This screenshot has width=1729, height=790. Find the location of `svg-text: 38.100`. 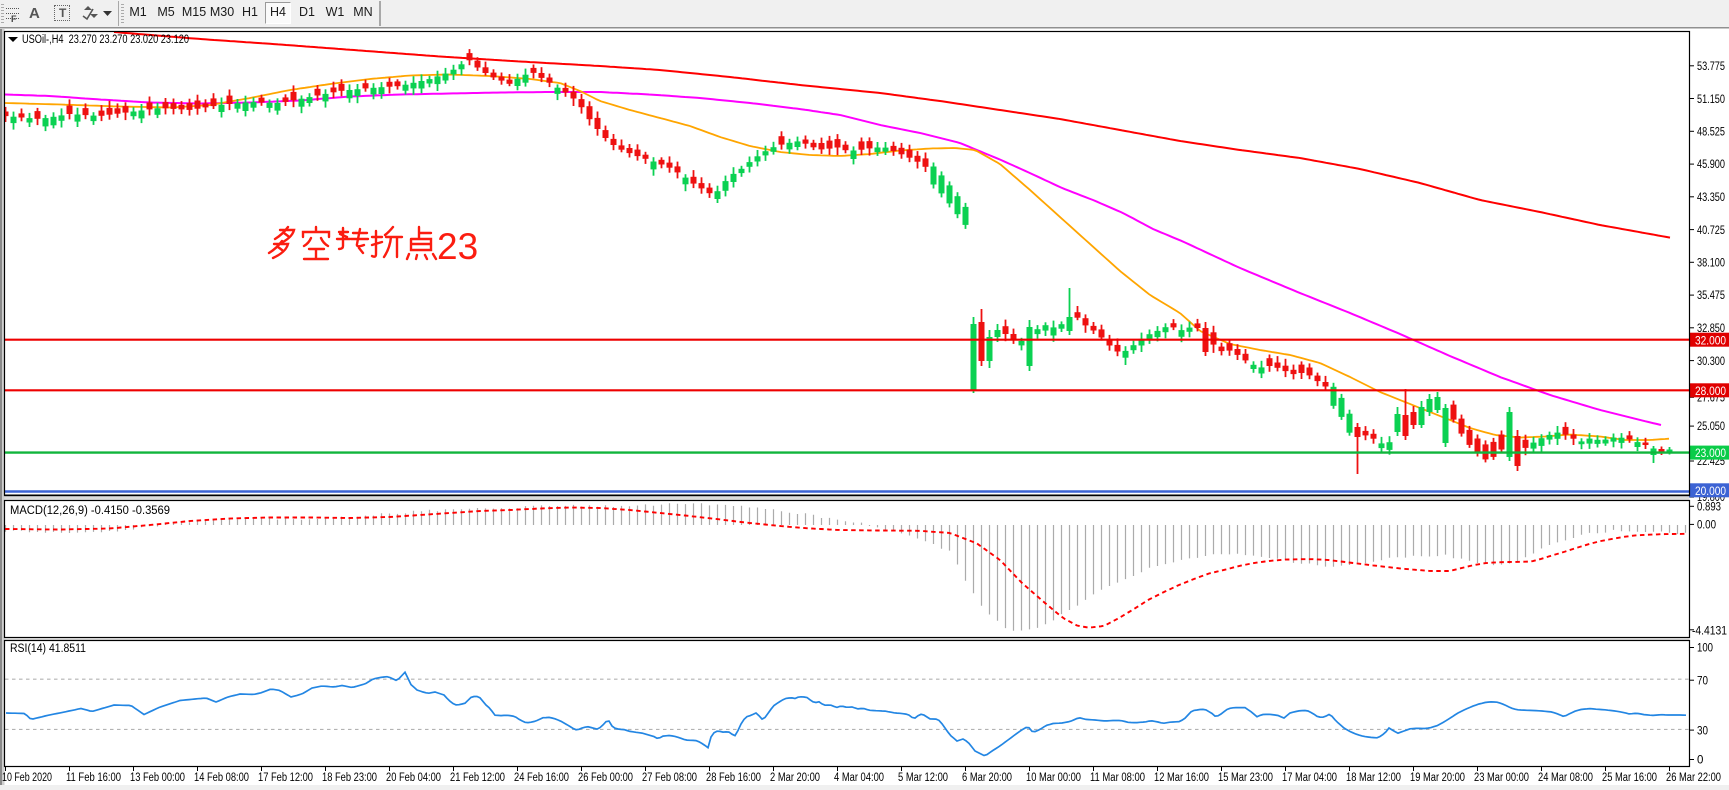

svg-text: 38.100 is located at coordinates (1711, 264).